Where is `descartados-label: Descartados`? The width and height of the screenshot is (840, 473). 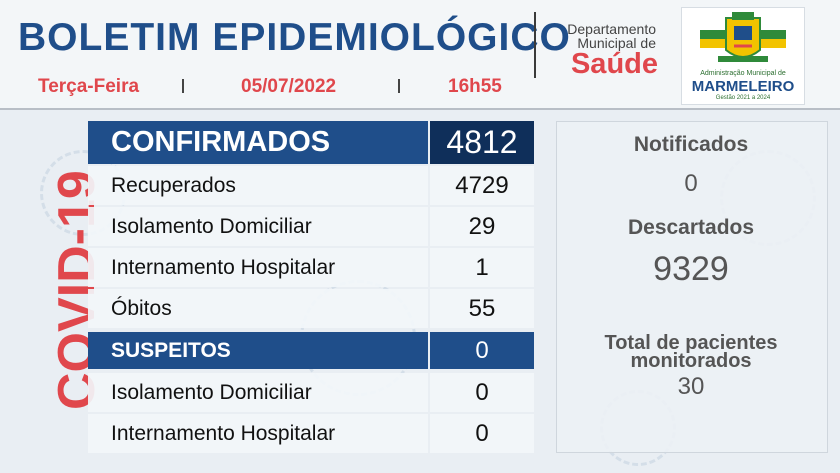 descartados-label: Descartados is located at coordinates (691, 227).